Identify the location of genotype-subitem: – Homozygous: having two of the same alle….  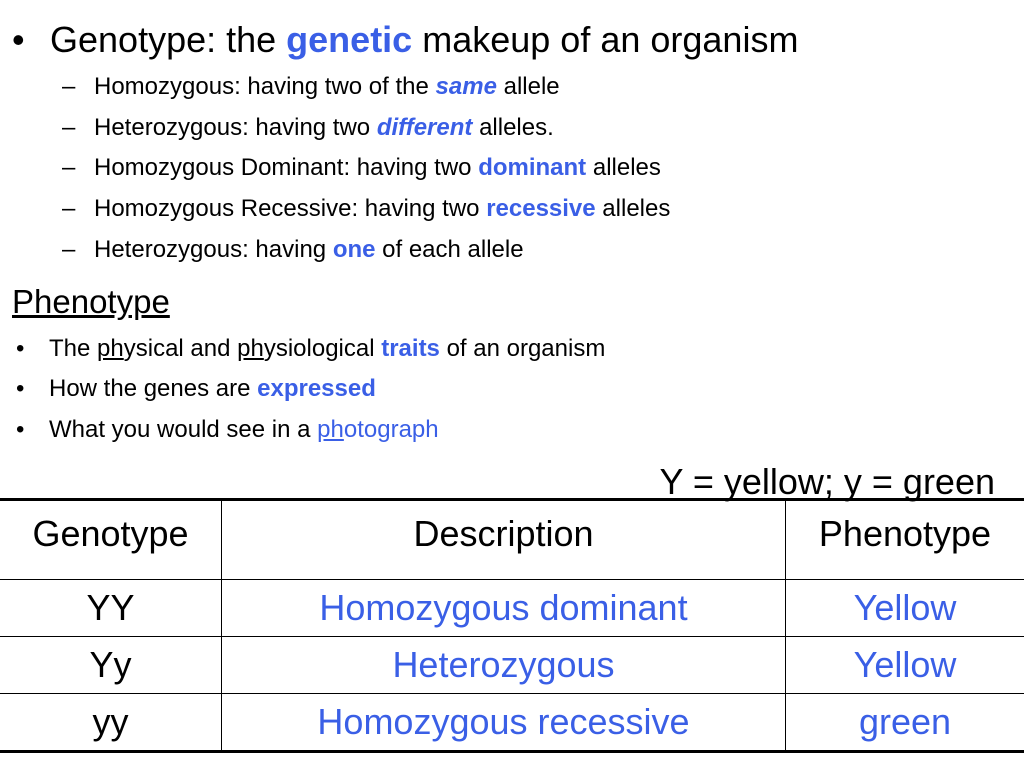
(311, 87).